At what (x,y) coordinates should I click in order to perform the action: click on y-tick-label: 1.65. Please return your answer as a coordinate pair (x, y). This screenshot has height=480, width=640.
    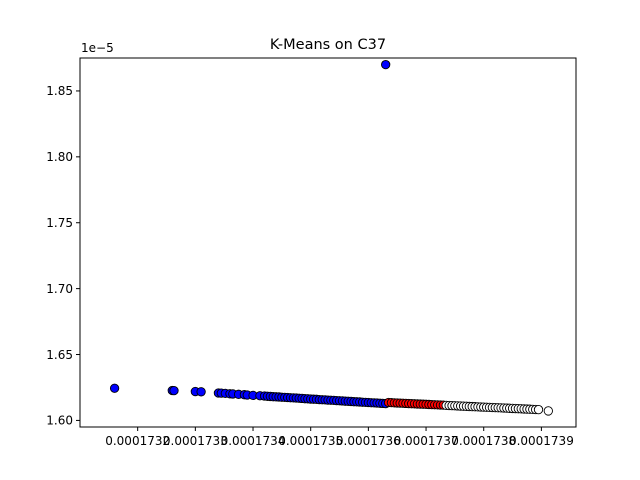
    Looking at the image, I should click on (59, 355).